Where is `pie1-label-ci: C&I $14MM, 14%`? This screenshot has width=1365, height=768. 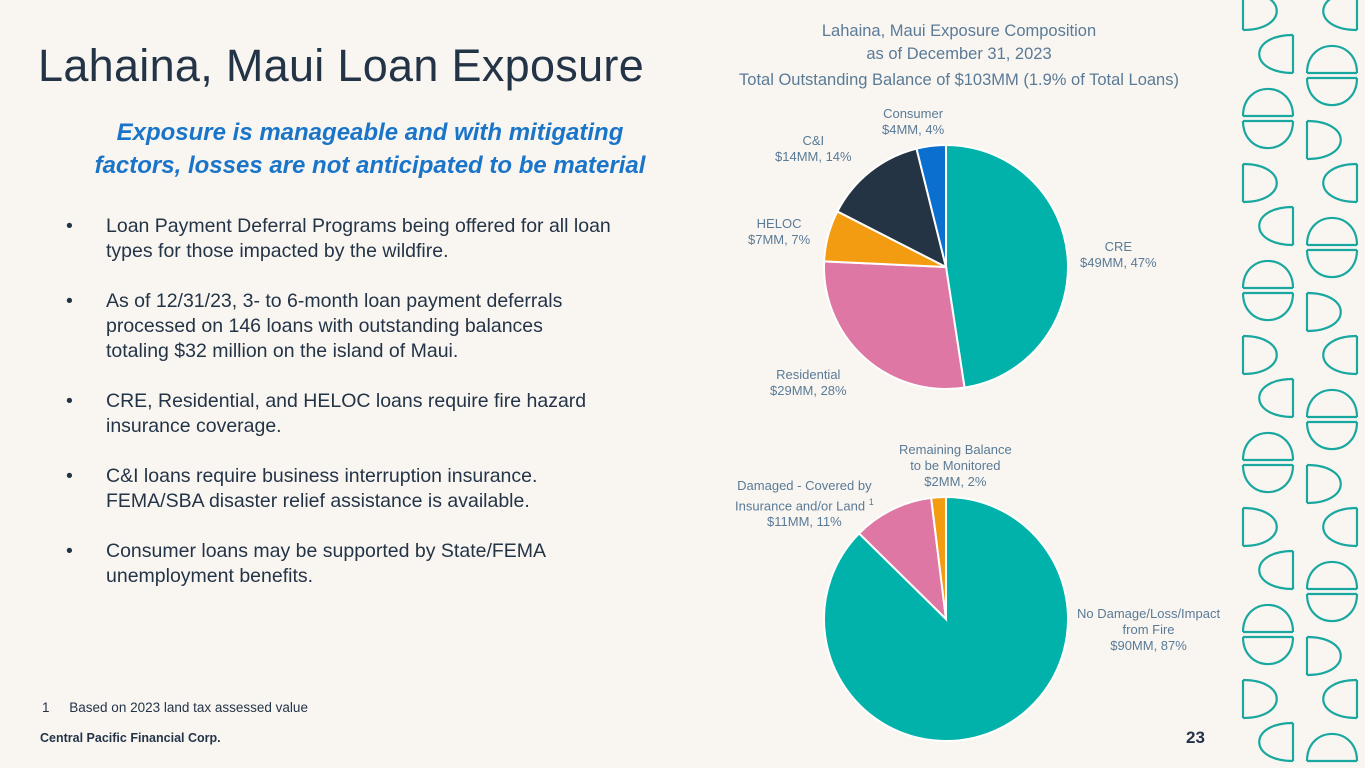
pie1-label-ci: C&I $14MM, 14% is located at coordinates (813, 149).